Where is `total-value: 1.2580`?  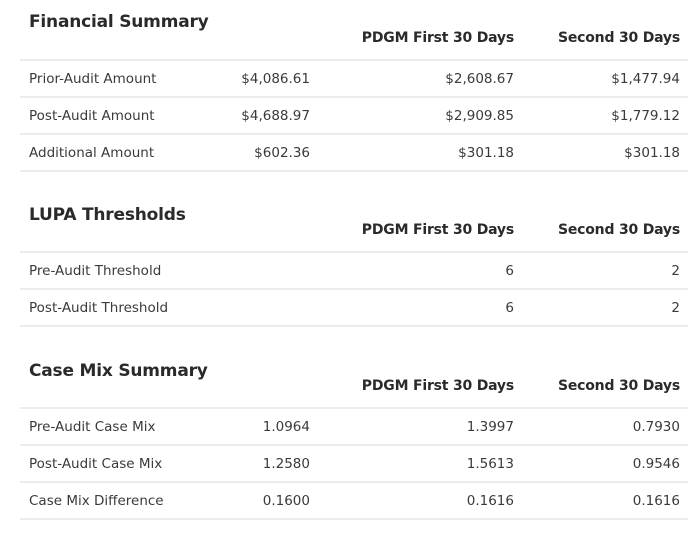 total-value: 1.2580 is located at coordinates (286, 464).